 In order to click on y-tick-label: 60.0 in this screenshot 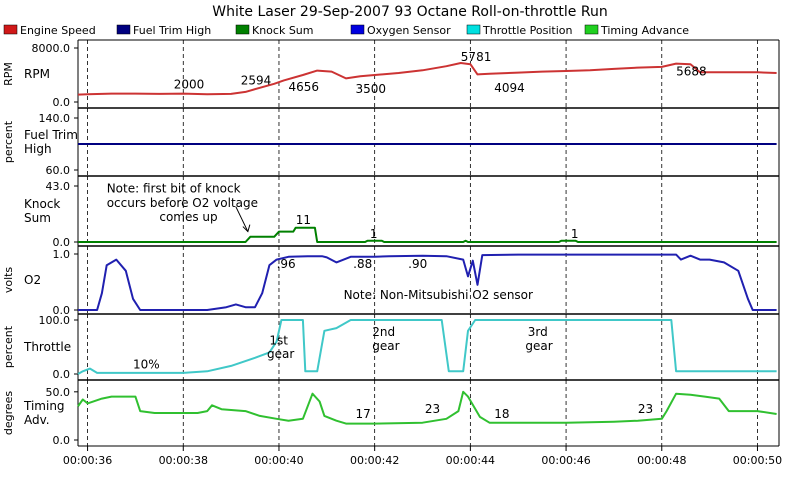, I will do `click(58, 170)`.